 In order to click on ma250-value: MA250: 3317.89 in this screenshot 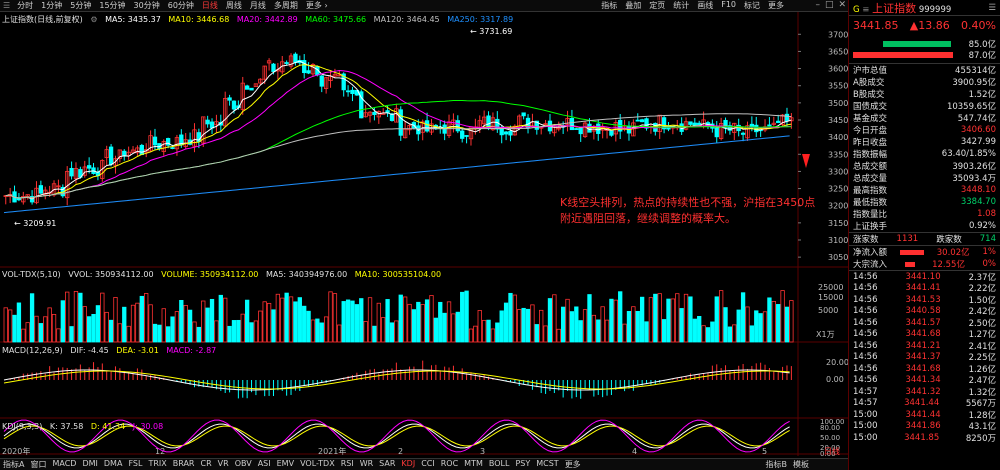, I will do `click(480, 19)`.